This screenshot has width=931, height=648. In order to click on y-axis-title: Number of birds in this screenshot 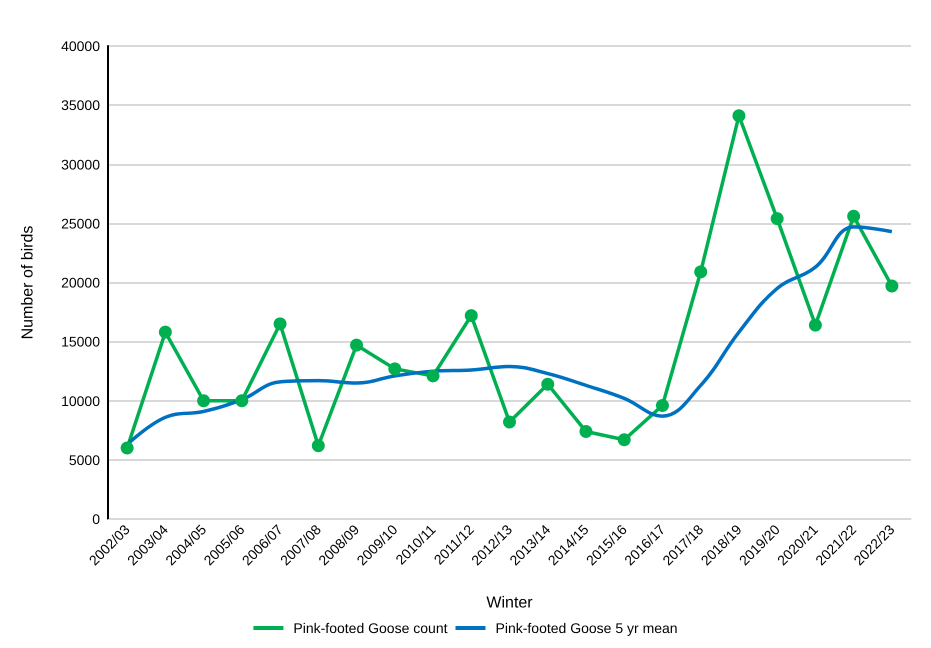, I will do `click(28, 283)`.